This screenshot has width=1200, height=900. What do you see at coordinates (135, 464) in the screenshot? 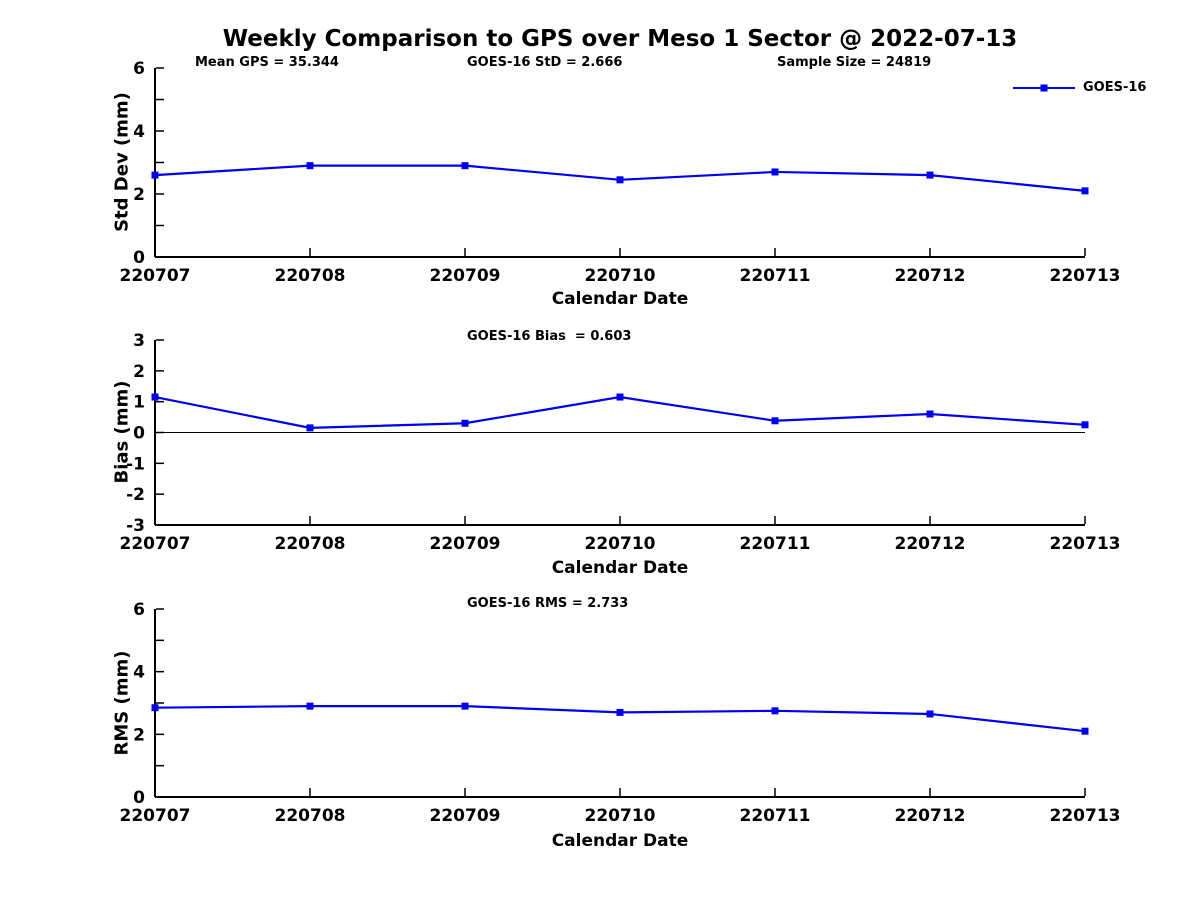
I see `y-tick-label: -1` at bounding box center [135, 464].